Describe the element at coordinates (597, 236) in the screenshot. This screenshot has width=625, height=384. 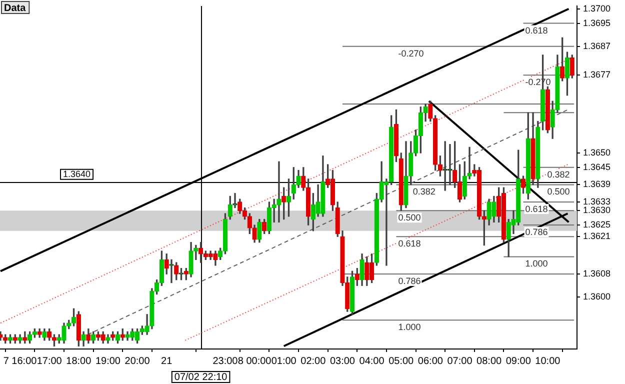
I see `y-tick-label: 1.3621` at that location.